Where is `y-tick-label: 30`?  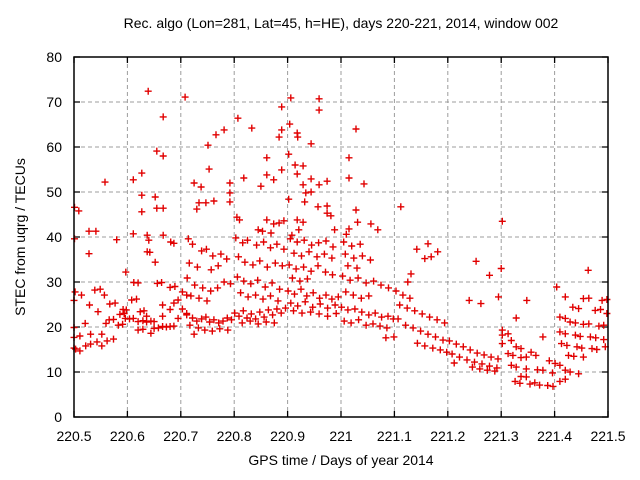 y-tick-label: 30 is located at coordinates (54, 282).